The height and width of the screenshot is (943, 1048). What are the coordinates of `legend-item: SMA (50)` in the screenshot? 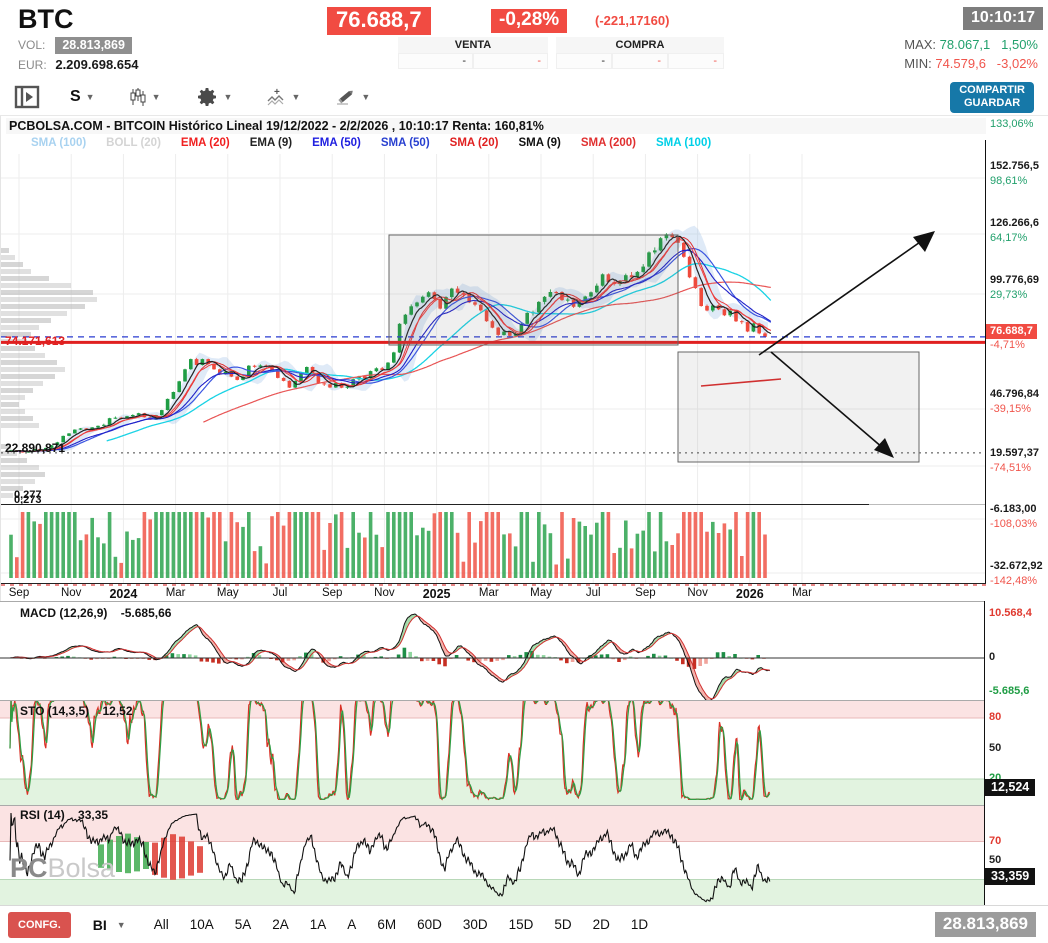 It's located at (405, 143).